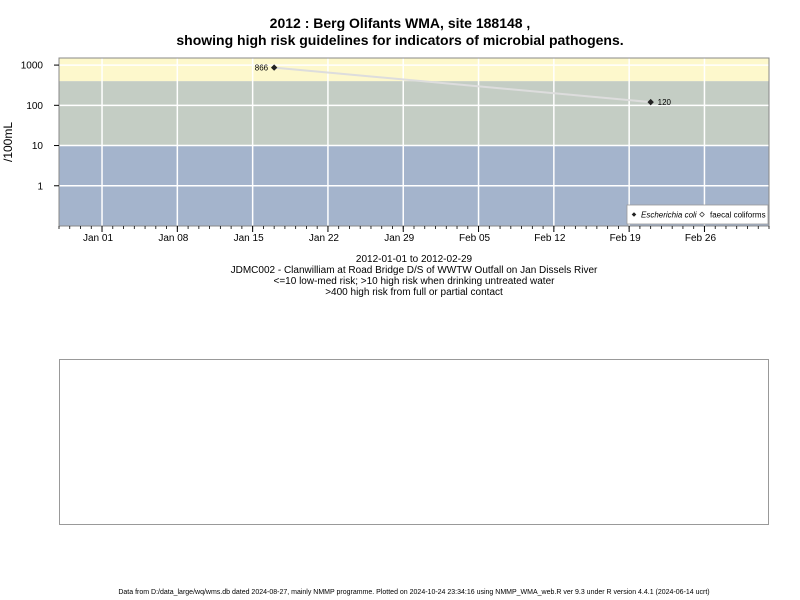  Describe the element at coordinates (702, 214) in the screenshot. I see `legend-marker-faecal` at that location.